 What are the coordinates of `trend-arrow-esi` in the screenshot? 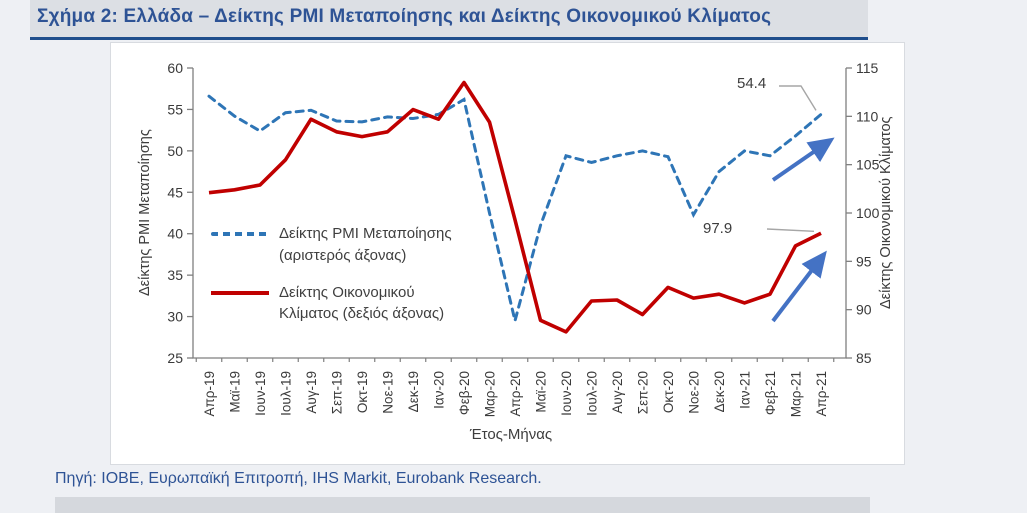 It's located at (799, 286).